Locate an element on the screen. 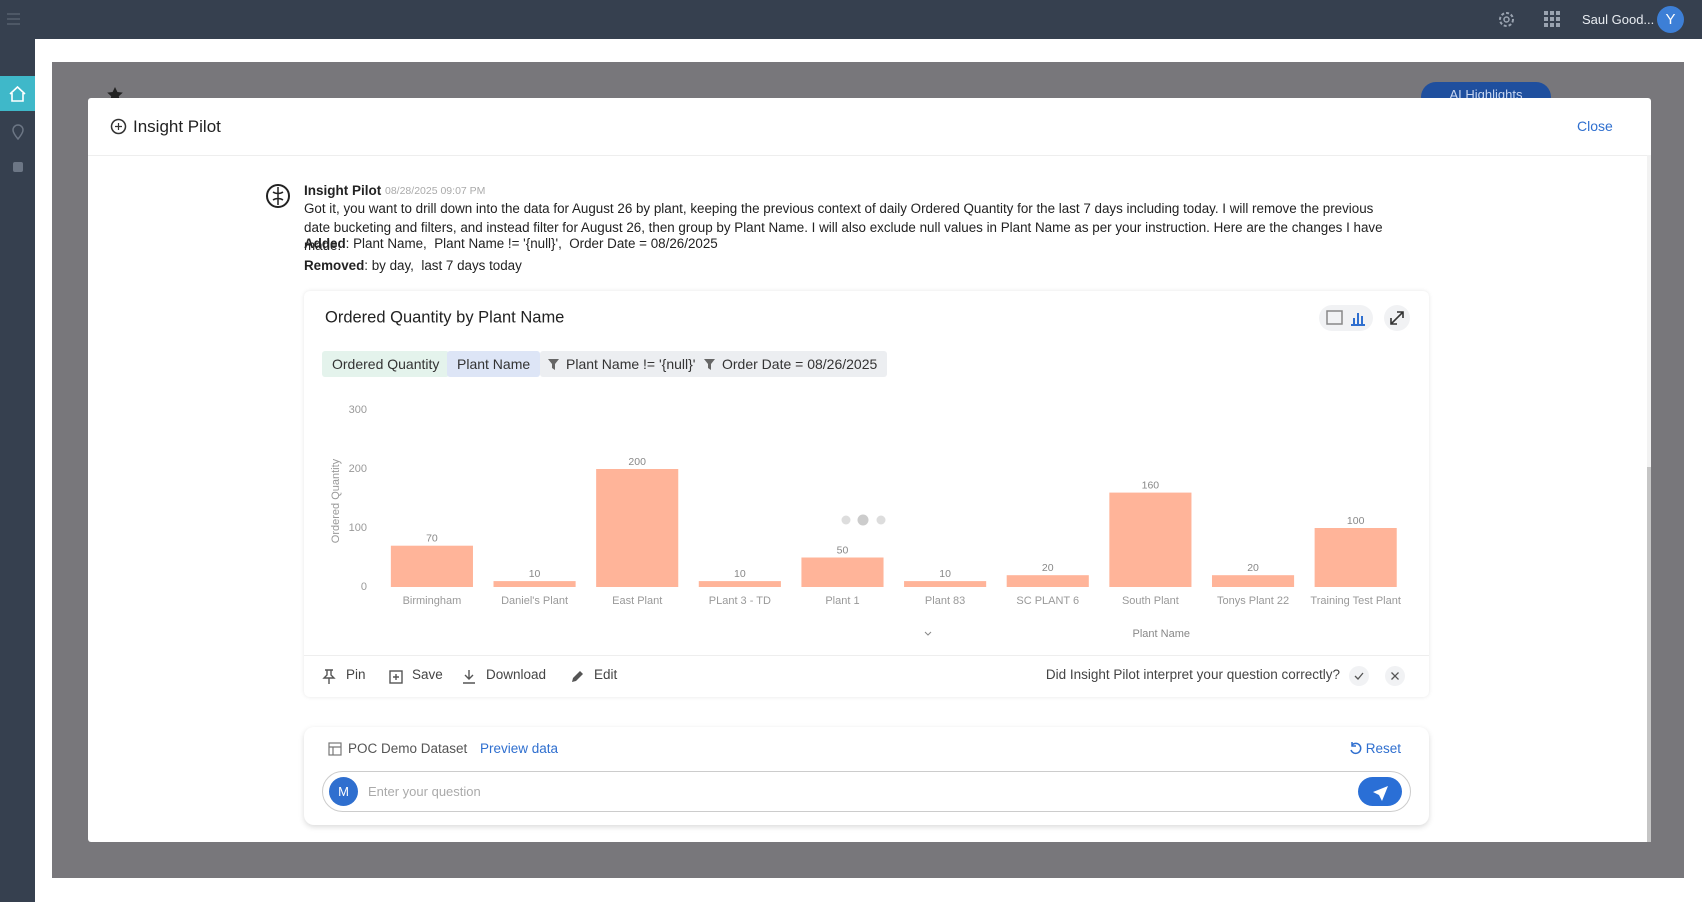 The height and width of the screenshot is (902, 1702). data-label: 200 is located at coordinates (637, 462).